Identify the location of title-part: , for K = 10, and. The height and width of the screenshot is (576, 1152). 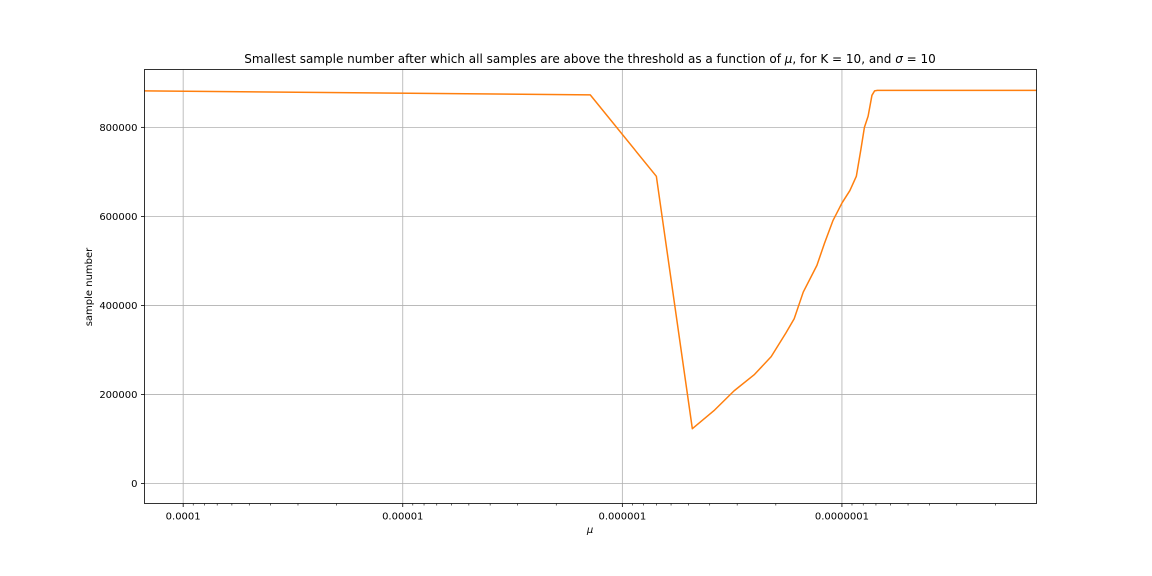
(843, 59).